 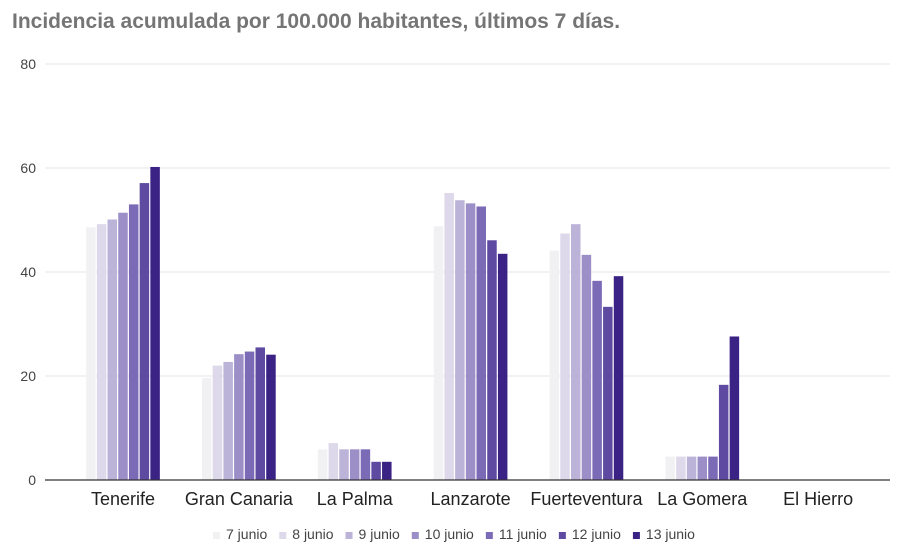 What do you see at coordinates (123, 499) in the screenshot?
I see `category-label: Tenerife` at bounding box center [123, 499].